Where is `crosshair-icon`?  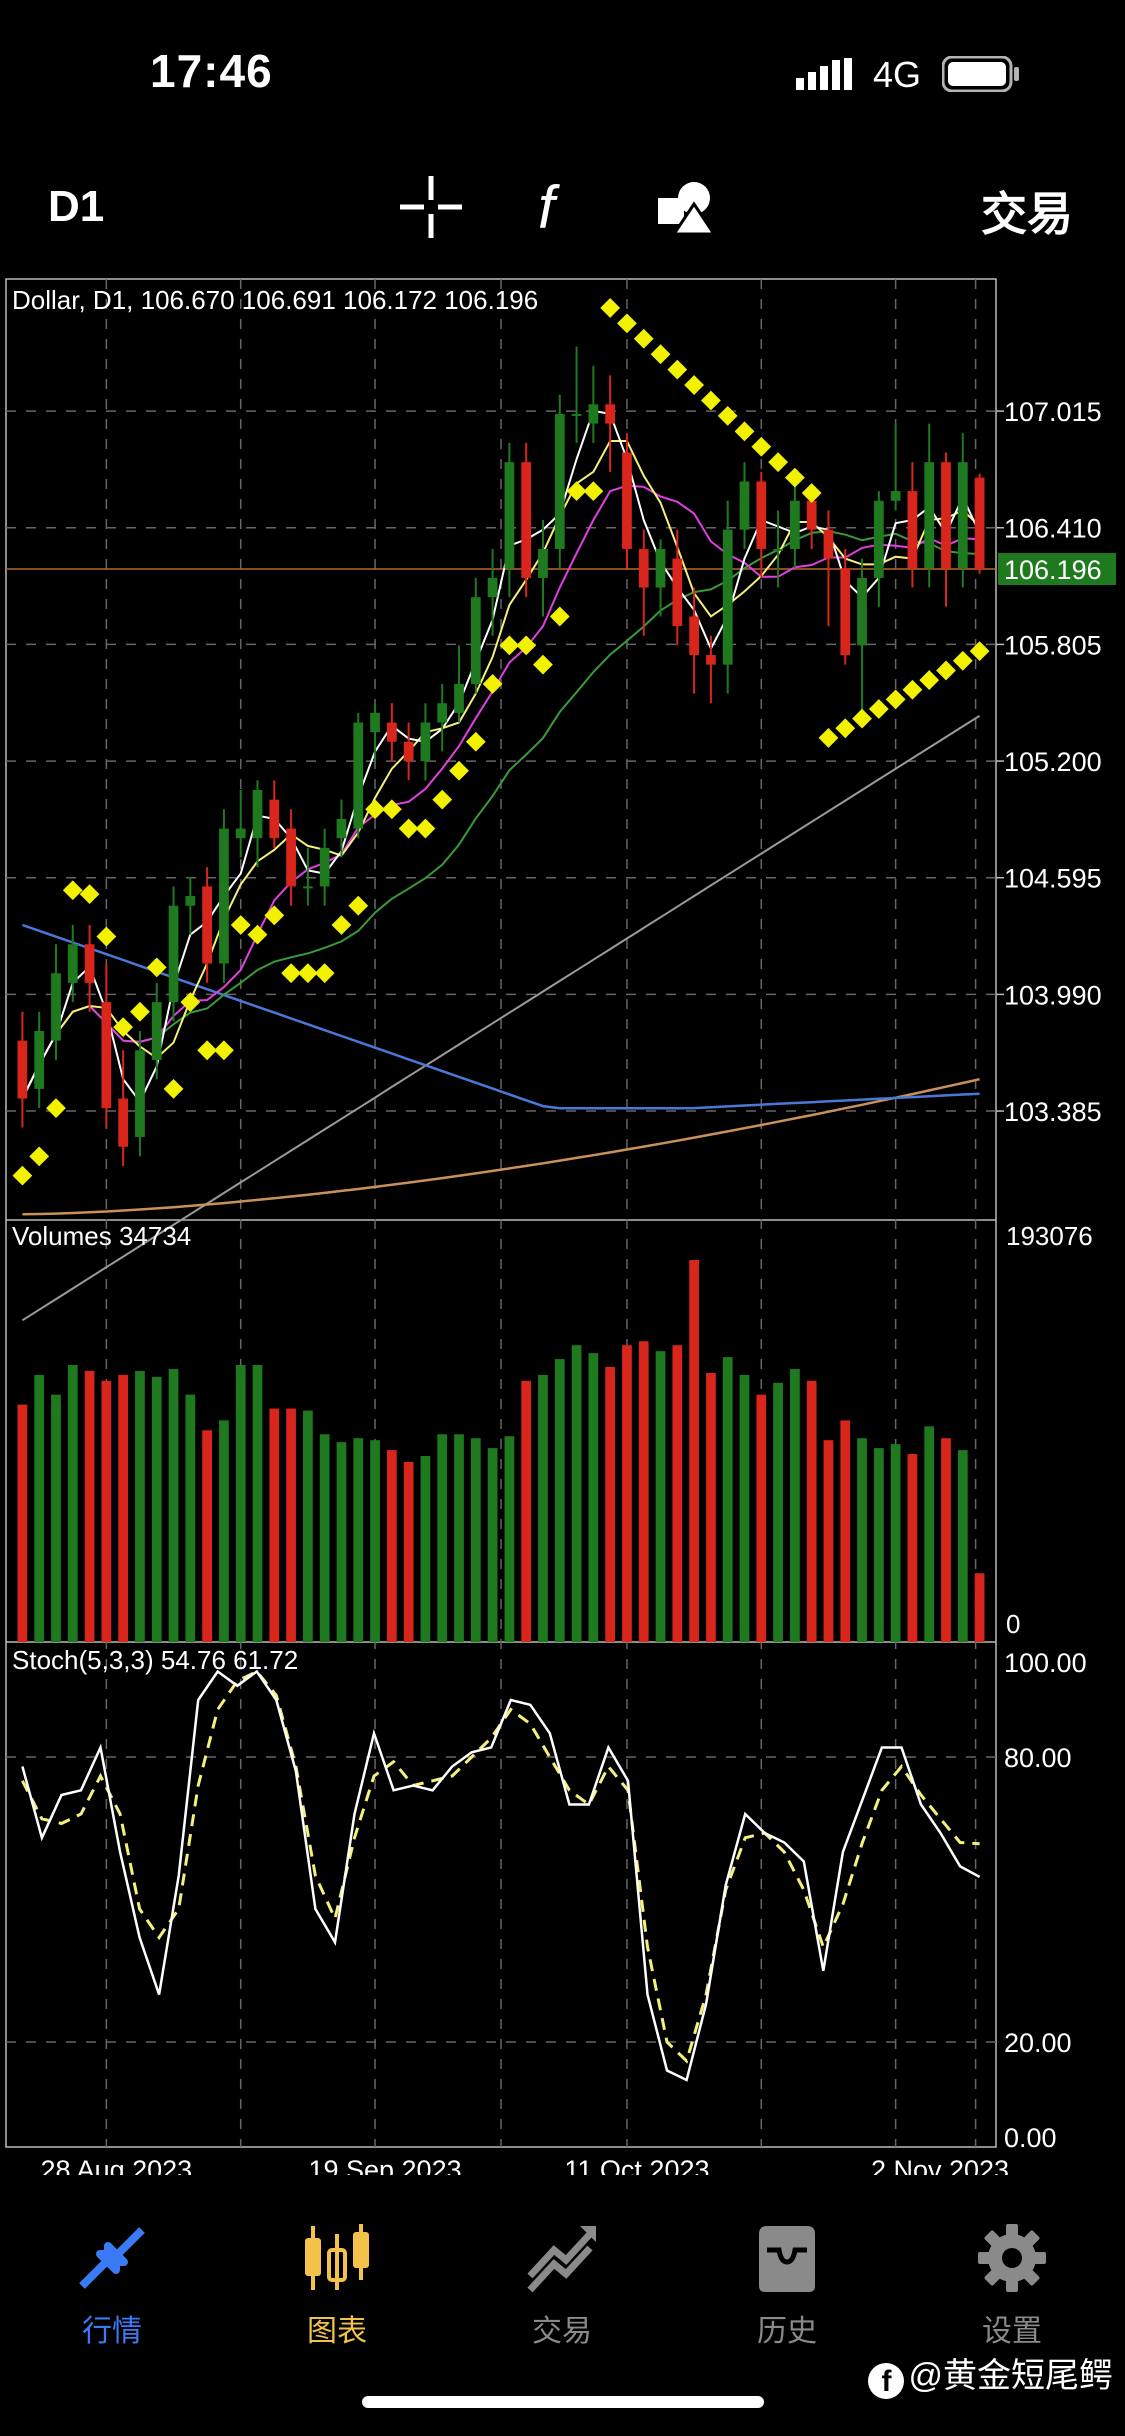 crosshair-icon is located at coordinates (431, 207).